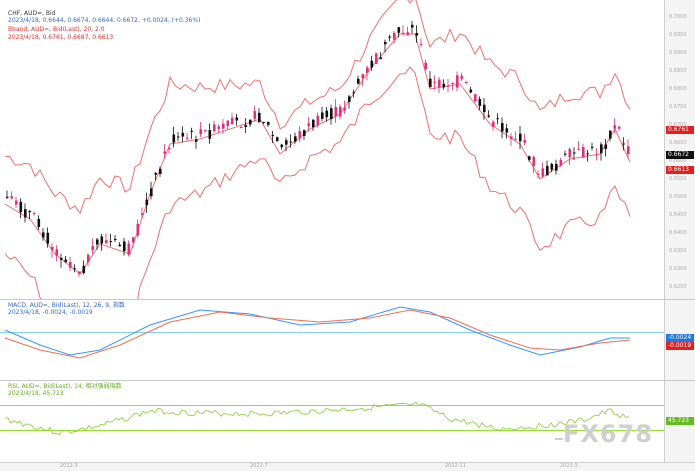 This screenshot has width=695, height=471. What do you see at coordinates (678, 17) in the screenshot?
I see `y-tick-label: 0.7000` at bounding box center [678, 17].